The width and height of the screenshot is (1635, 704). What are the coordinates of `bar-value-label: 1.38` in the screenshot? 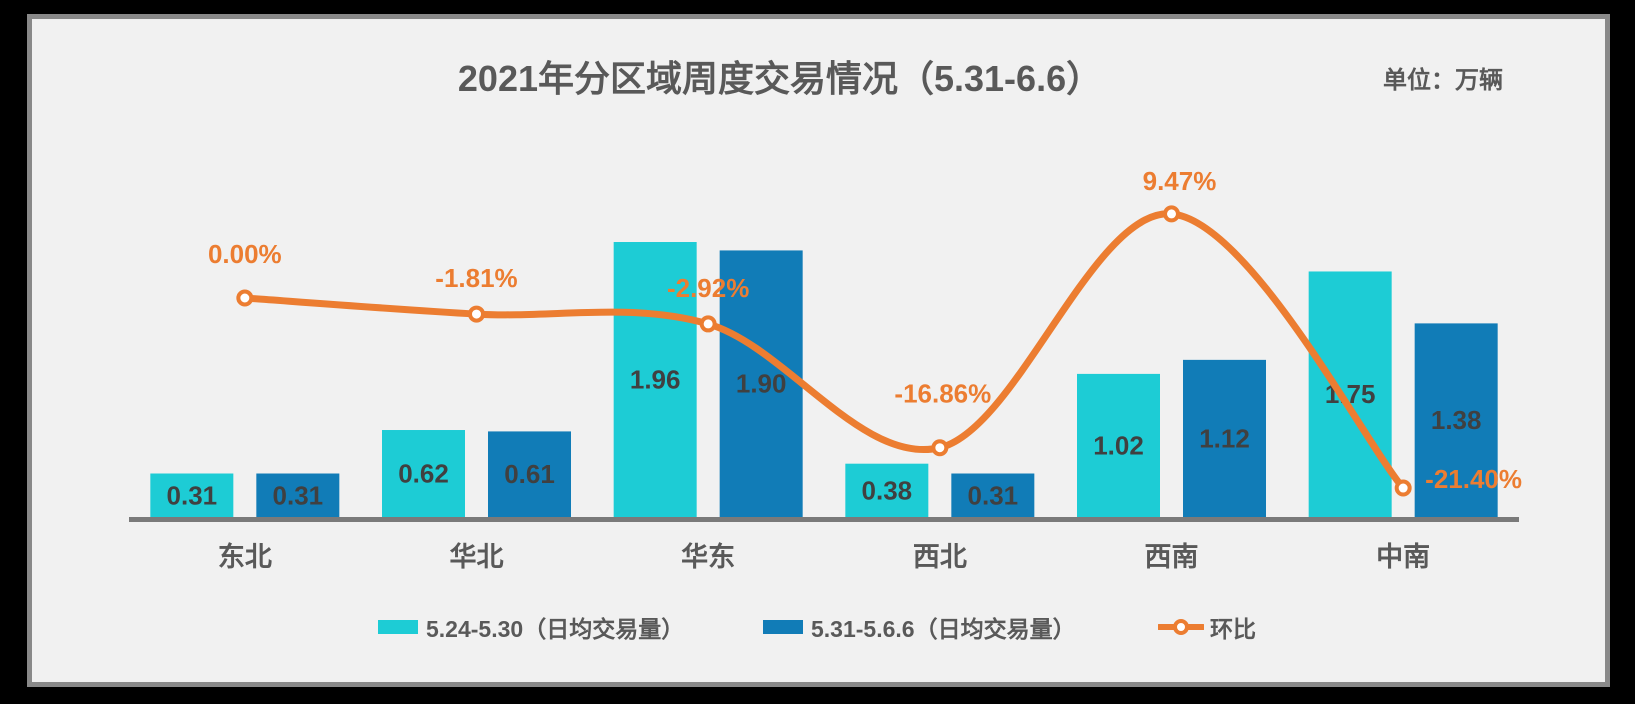 It's located at (1456, 420).